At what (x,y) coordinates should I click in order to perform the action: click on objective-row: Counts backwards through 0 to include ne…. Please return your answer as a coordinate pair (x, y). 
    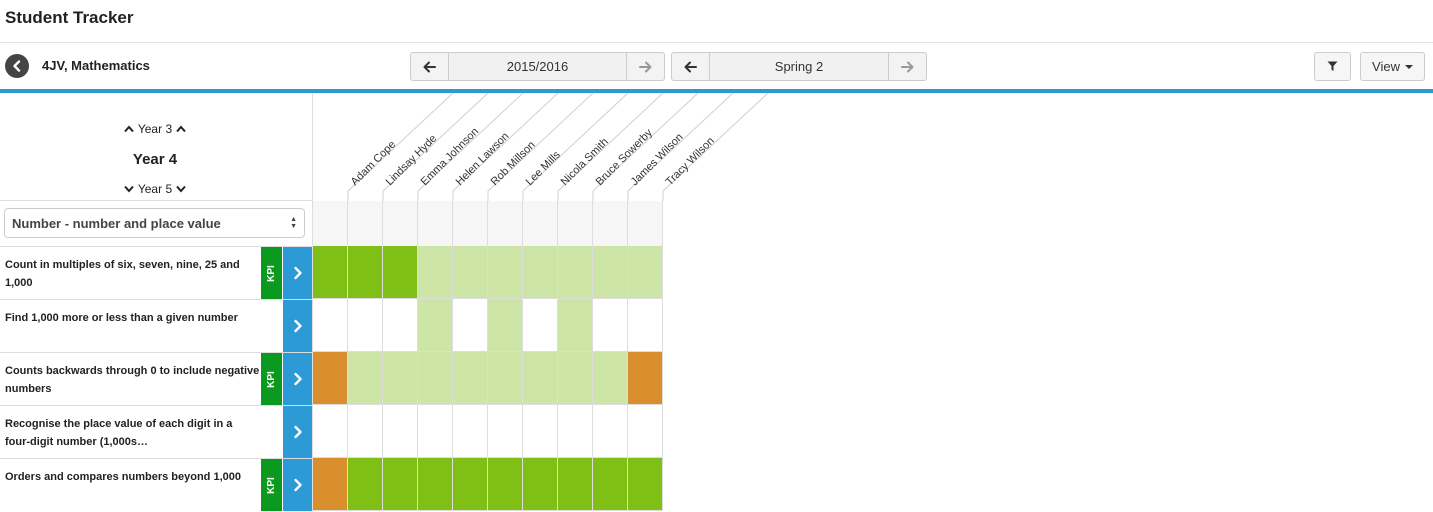
    Looking at the image, I should click on (156, 378).